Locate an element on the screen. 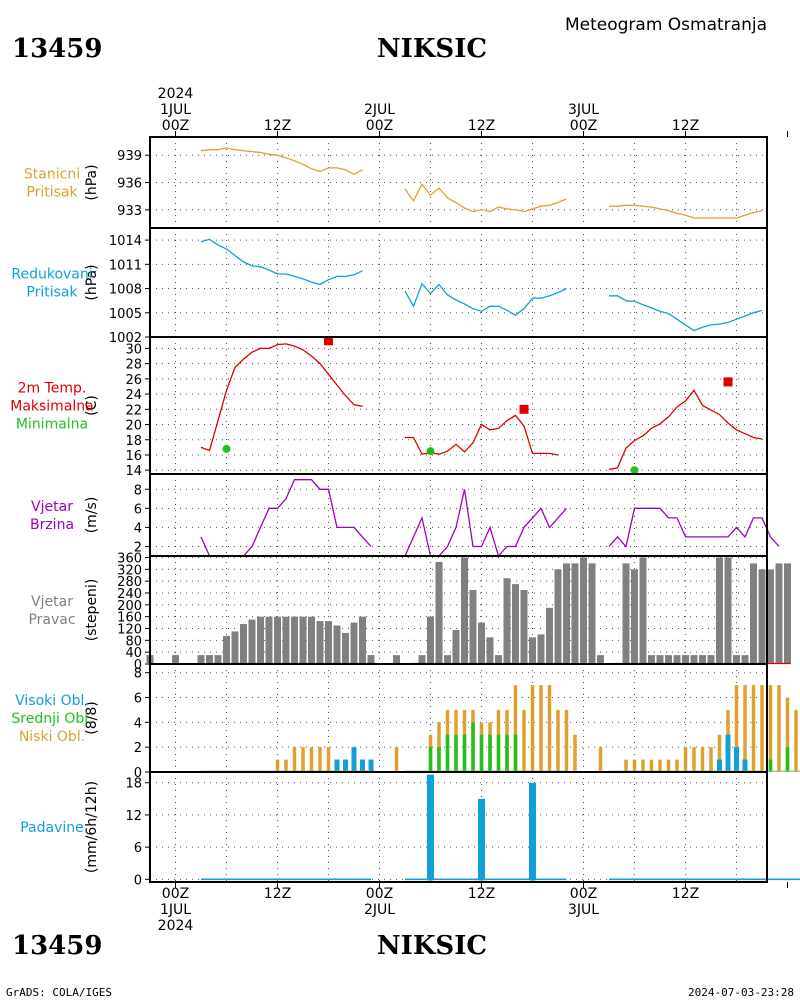 Image resolution: width=800 pixels, height=1000 pixels. y-tick-label: 280 is located at coordinates (129, 582).